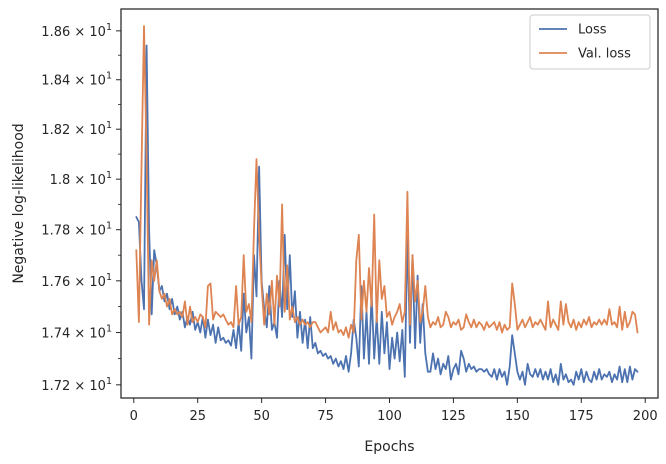  What do you see at coordinates (76, 80) in the screenshot?
I see `y-tick-label: 1.84 × 10¹` at bounding box center [76, 80].